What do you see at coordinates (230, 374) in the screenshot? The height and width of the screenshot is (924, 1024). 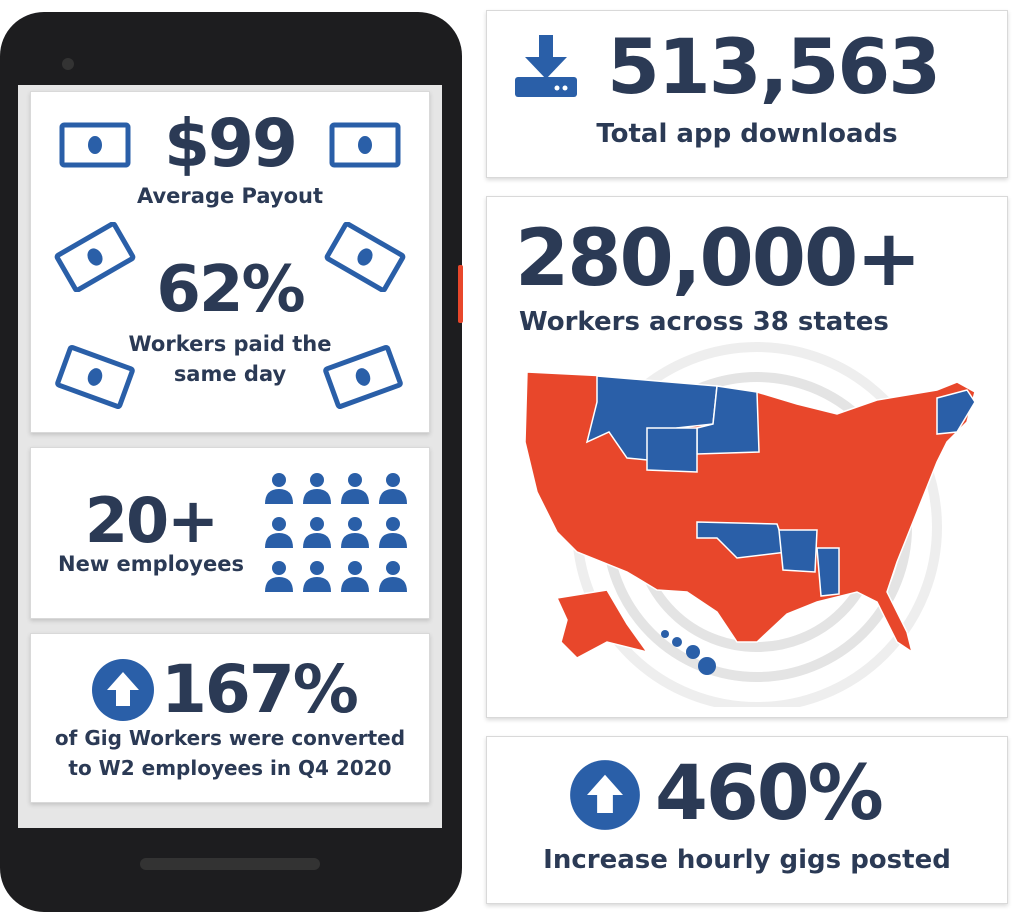 I see `same-day-label-line2: same day` at bounding box center [230, 374].